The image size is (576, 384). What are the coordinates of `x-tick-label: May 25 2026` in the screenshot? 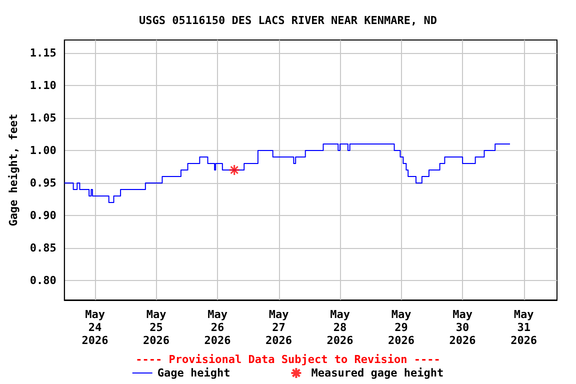 It's located at (156, 327).